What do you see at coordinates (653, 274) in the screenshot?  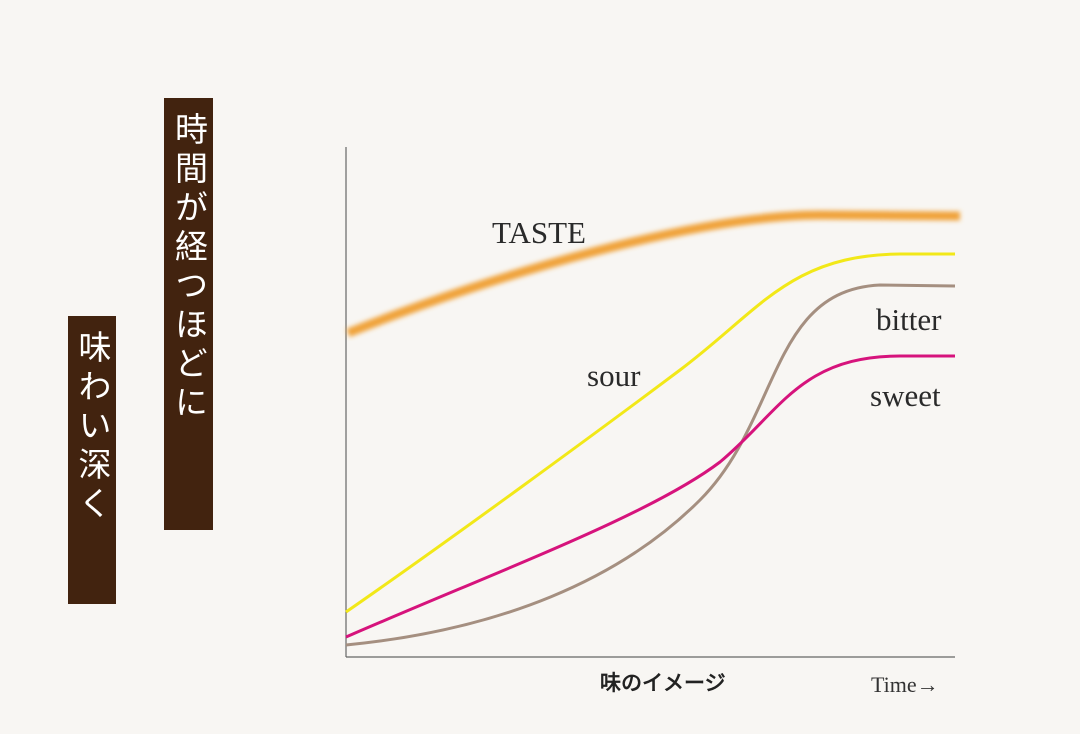 I see `taste-curve` at bounding box center [653, 274].